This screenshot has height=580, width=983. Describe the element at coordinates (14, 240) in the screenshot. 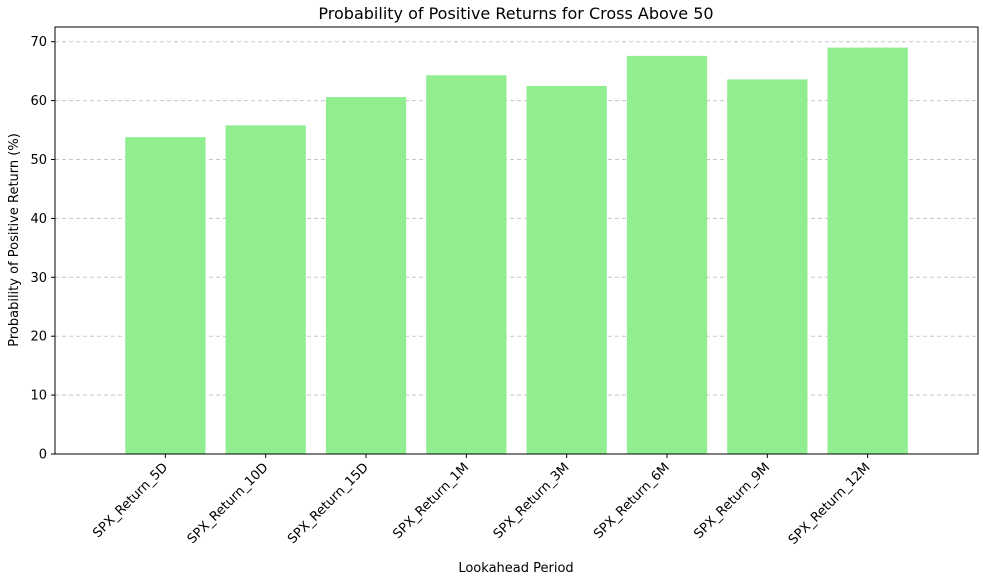

I see `y-axis-label: Probability of Positive Return (%)` at that location.